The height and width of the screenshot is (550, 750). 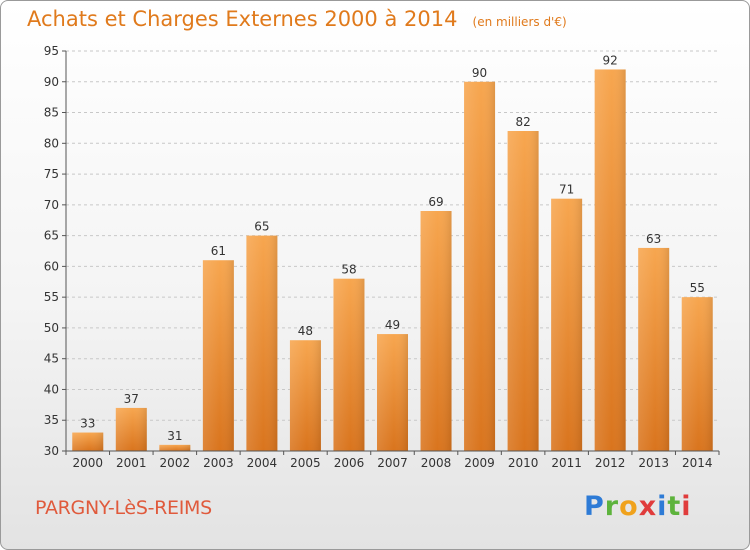 I want to click on x-tick-label: 2009, so click(x=479, y=463).